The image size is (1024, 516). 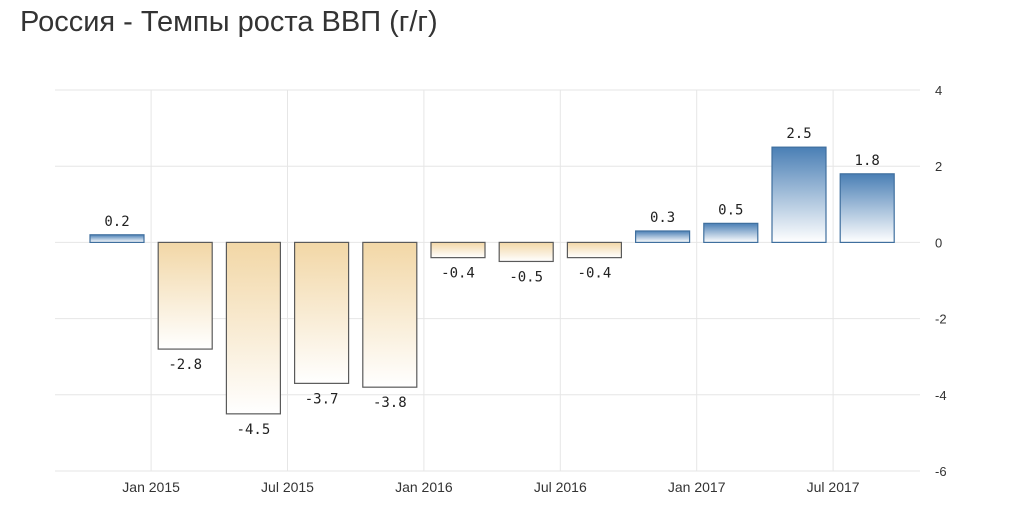 What do you see at coordinates (938, 242) in the screenshot?
I see `y-tick-label: 0` at bounding box center [938, 242].